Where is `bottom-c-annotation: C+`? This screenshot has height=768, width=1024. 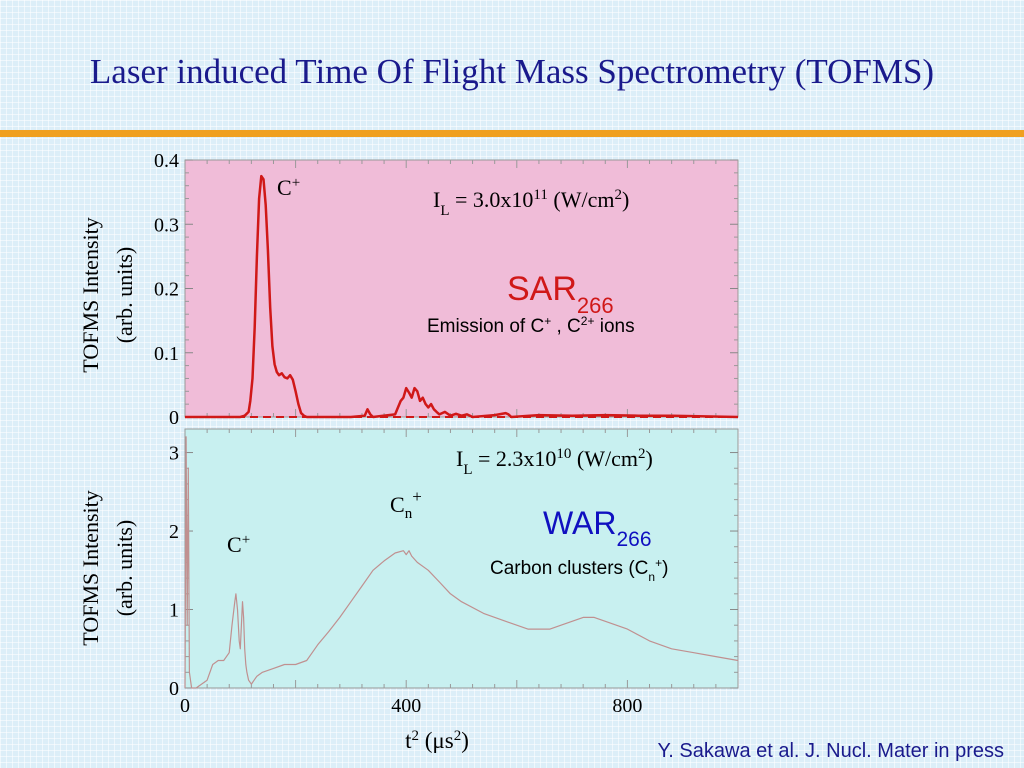 bottom-c-annotation: C+ is located at coordinates (238, 544).